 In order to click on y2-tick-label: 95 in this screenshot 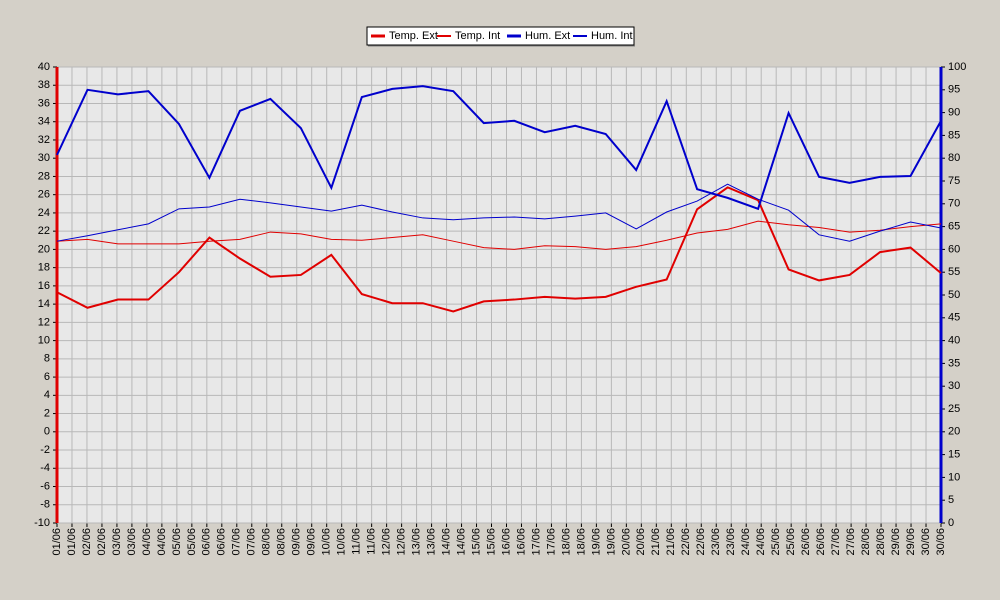, I will do `click(954, 90)`.